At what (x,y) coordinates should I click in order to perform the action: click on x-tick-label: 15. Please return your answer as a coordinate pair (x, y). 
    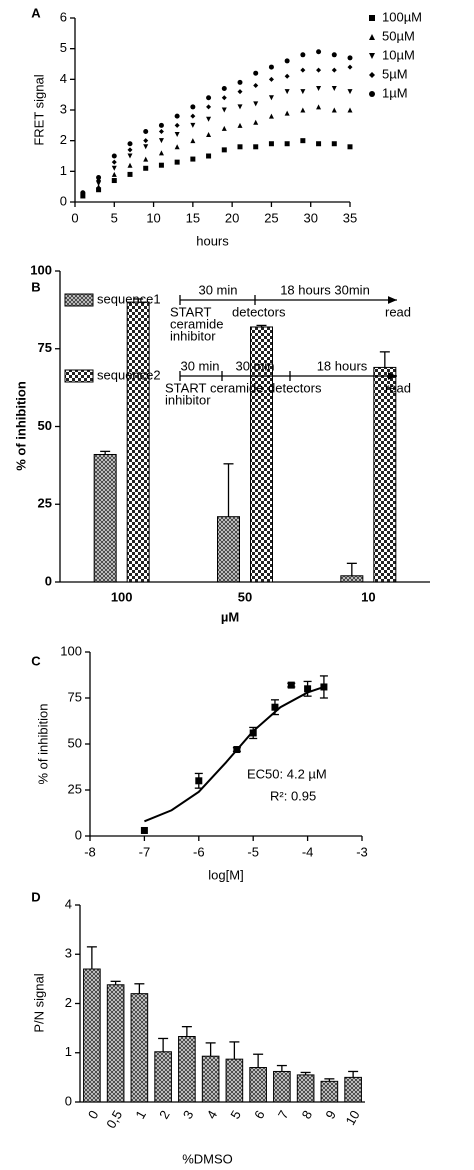
    Looking at the image, I should click on (193, 217).